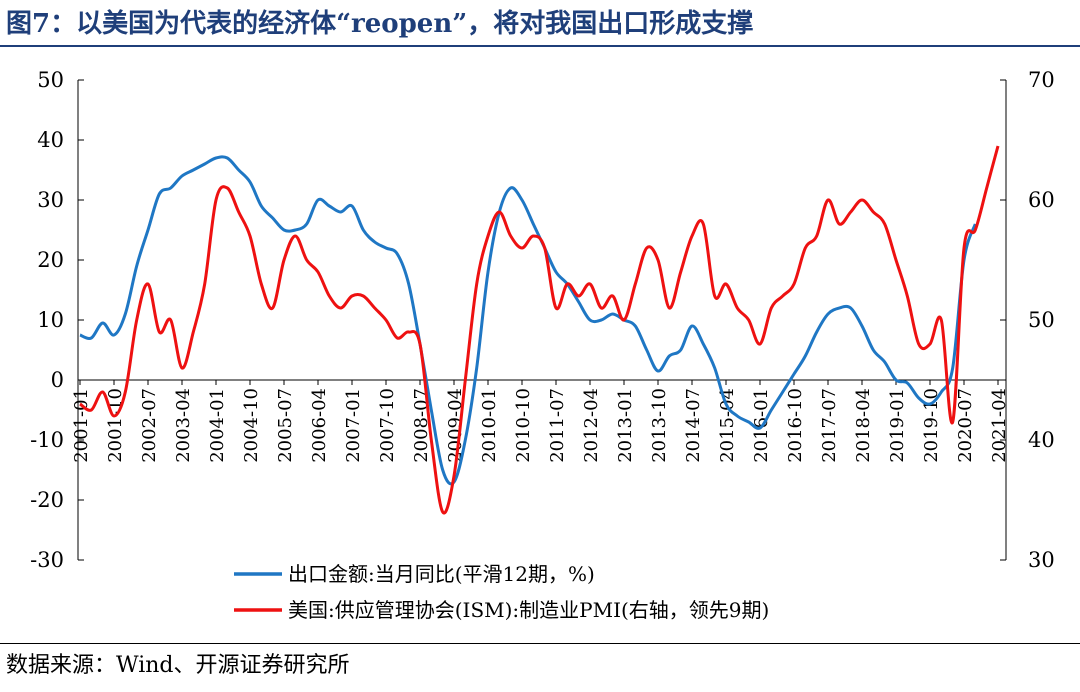  Describe the element at coordinates (47, 560) in the screenshot. I see `left-tick-label: -30` at that location.